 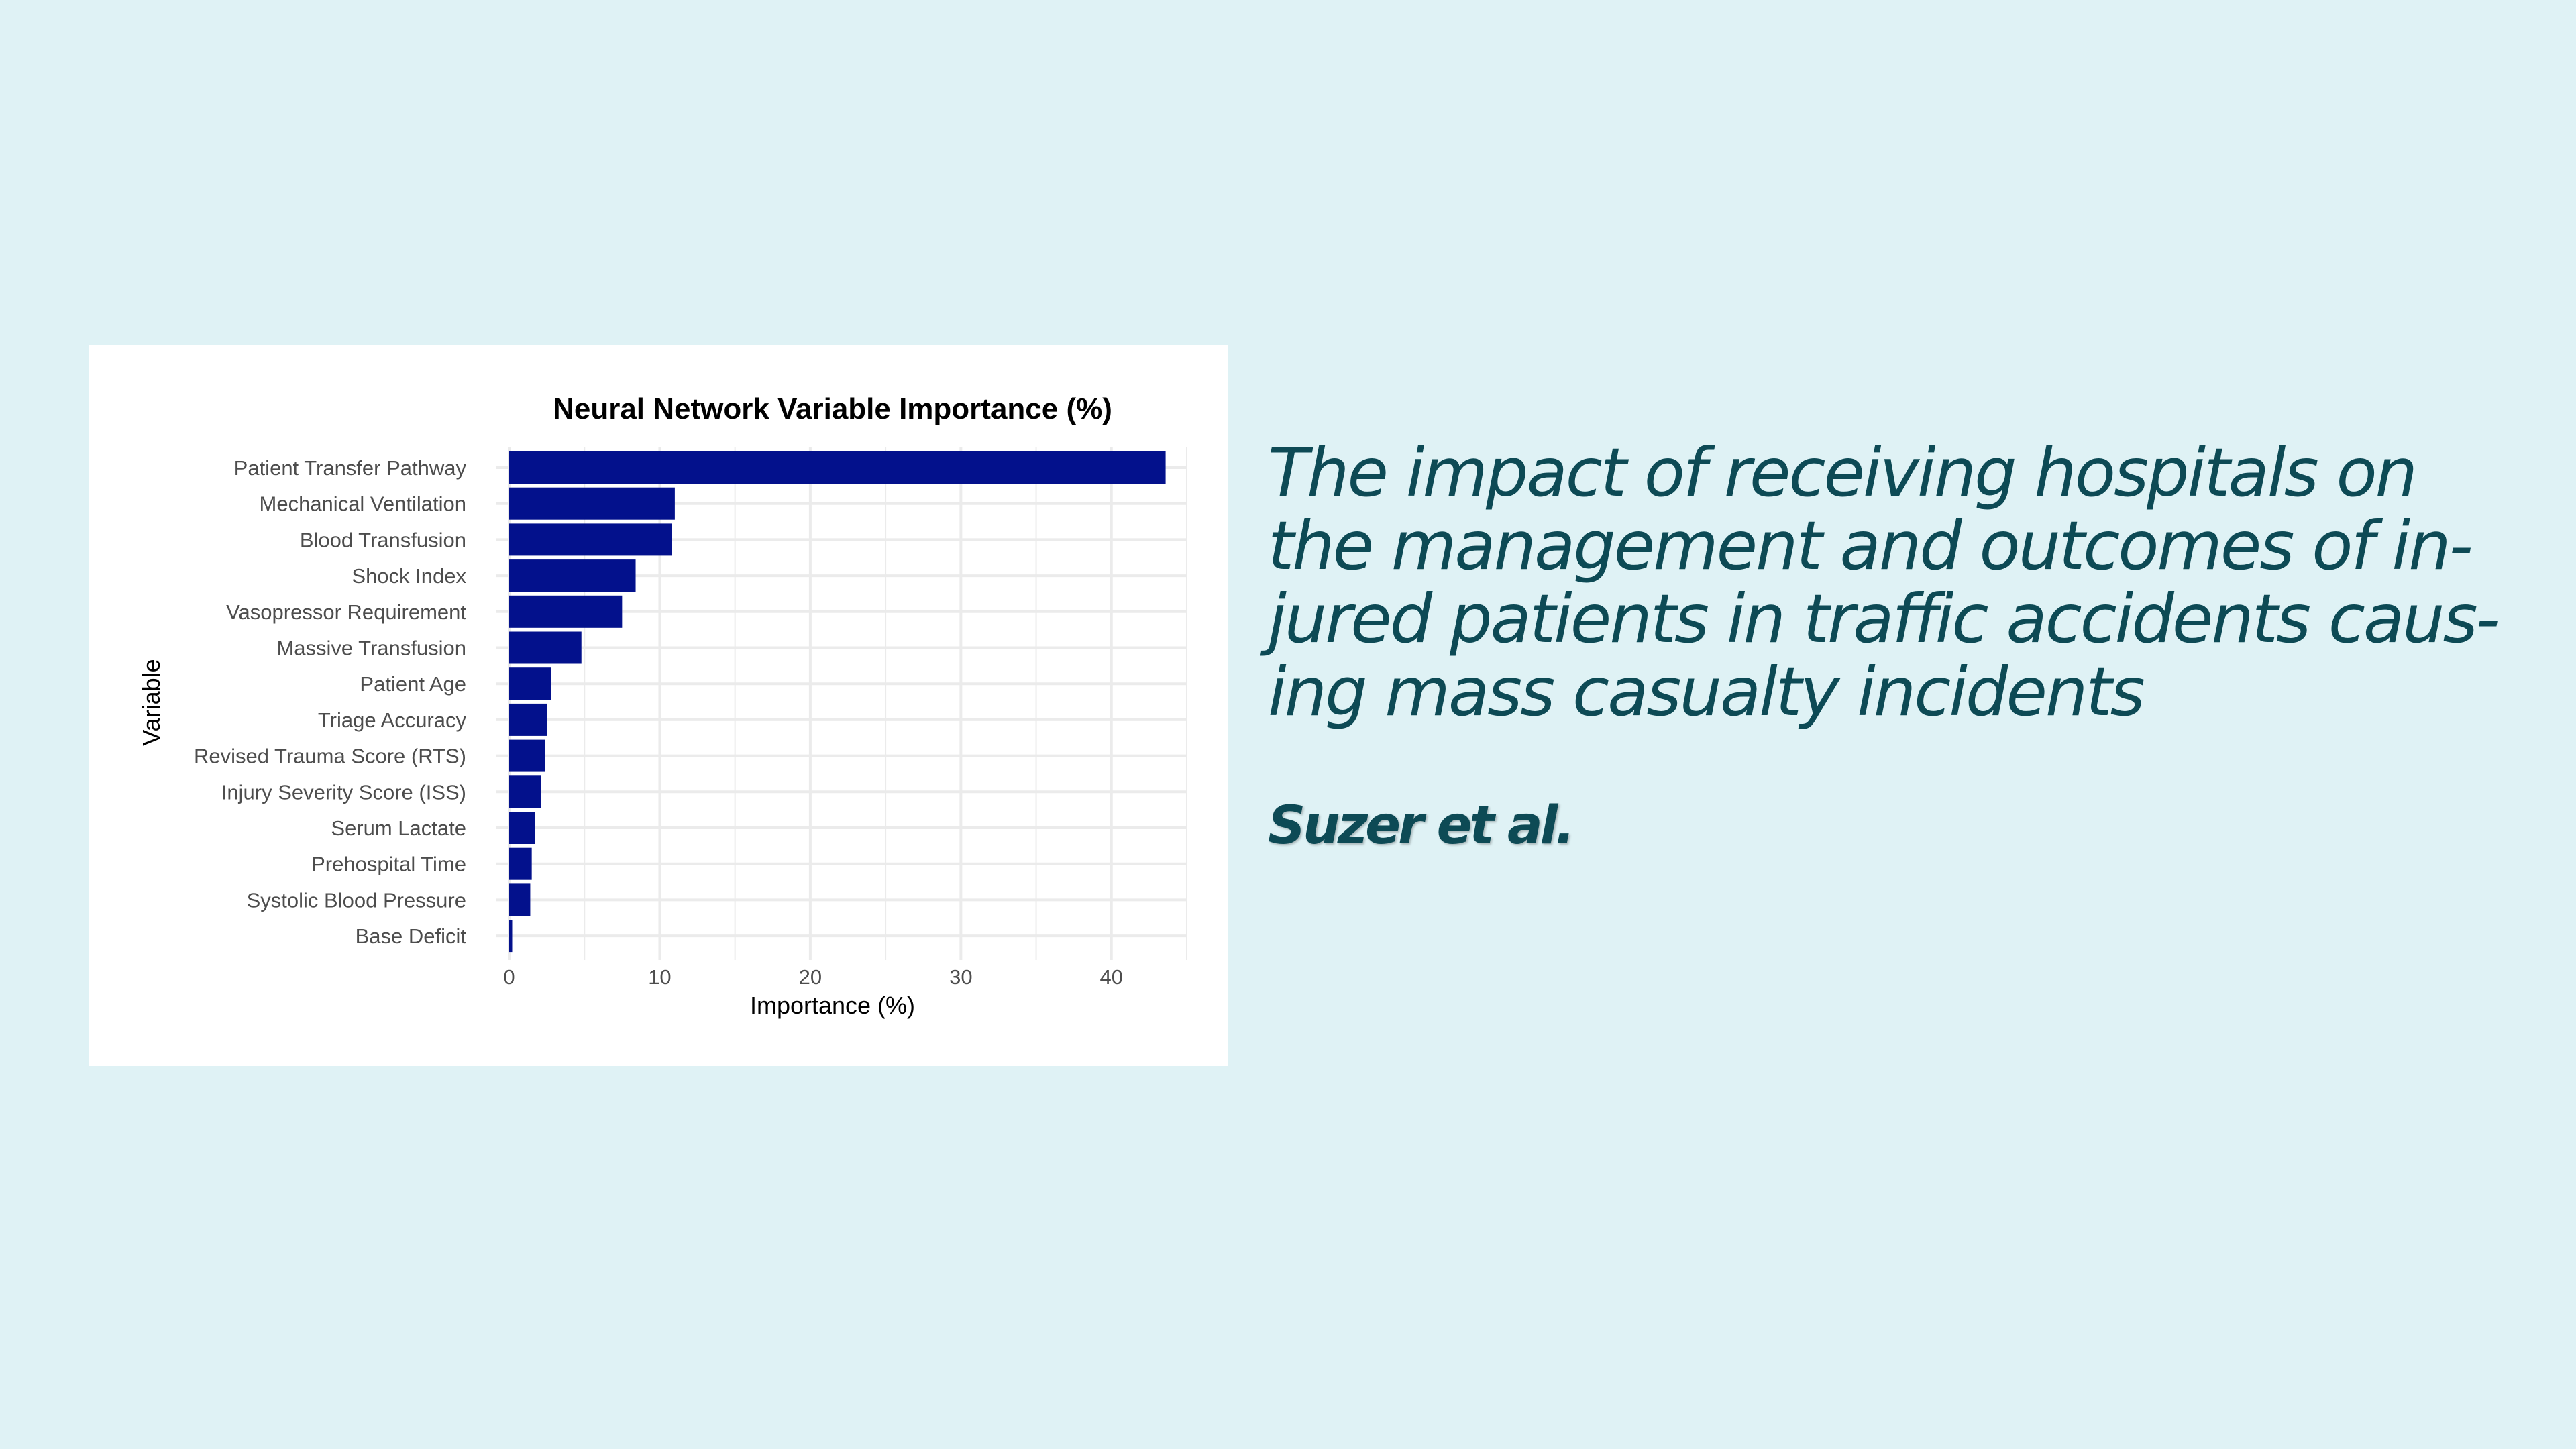 What do you see at coordinates (837, 702) in the screenshot?
I see `bars` at bounding box center [837, 702].